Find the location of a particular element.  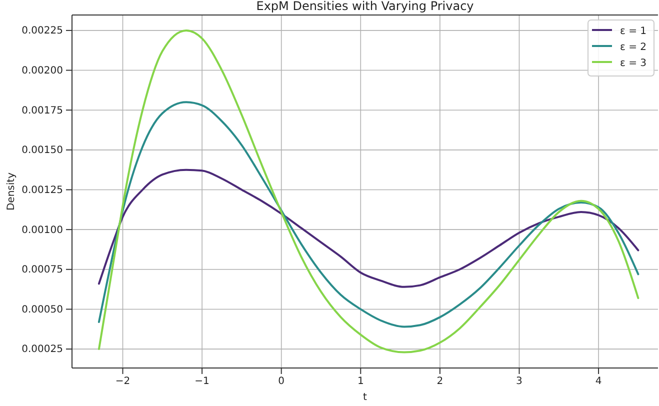

y-tick-label: 0.00200 is located at coordinates (42, 70).